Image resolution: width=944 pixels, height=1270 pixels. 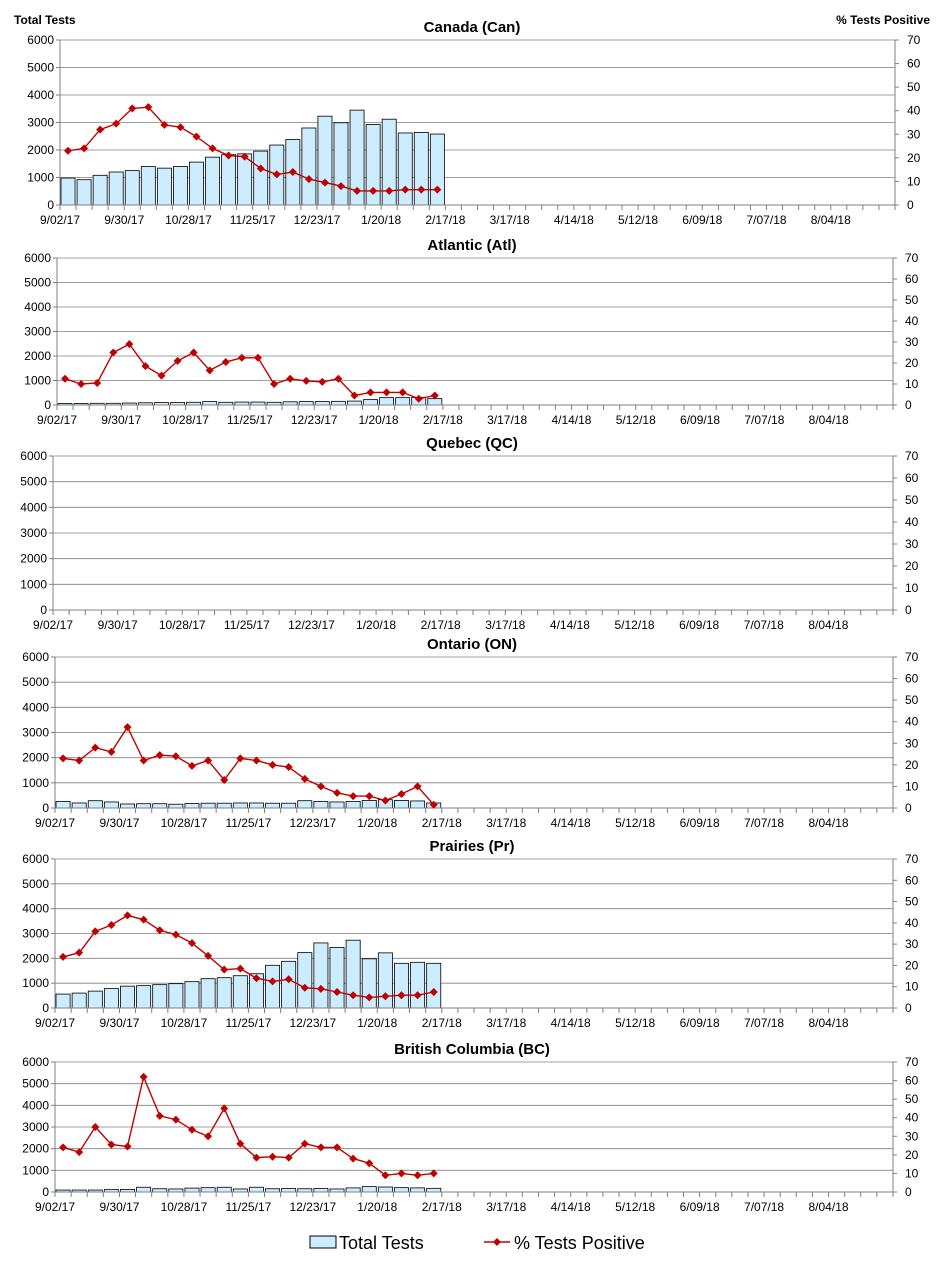 I want to click on y-right-label-atlantic-atl-20: 20, so click(x=912, y=363).